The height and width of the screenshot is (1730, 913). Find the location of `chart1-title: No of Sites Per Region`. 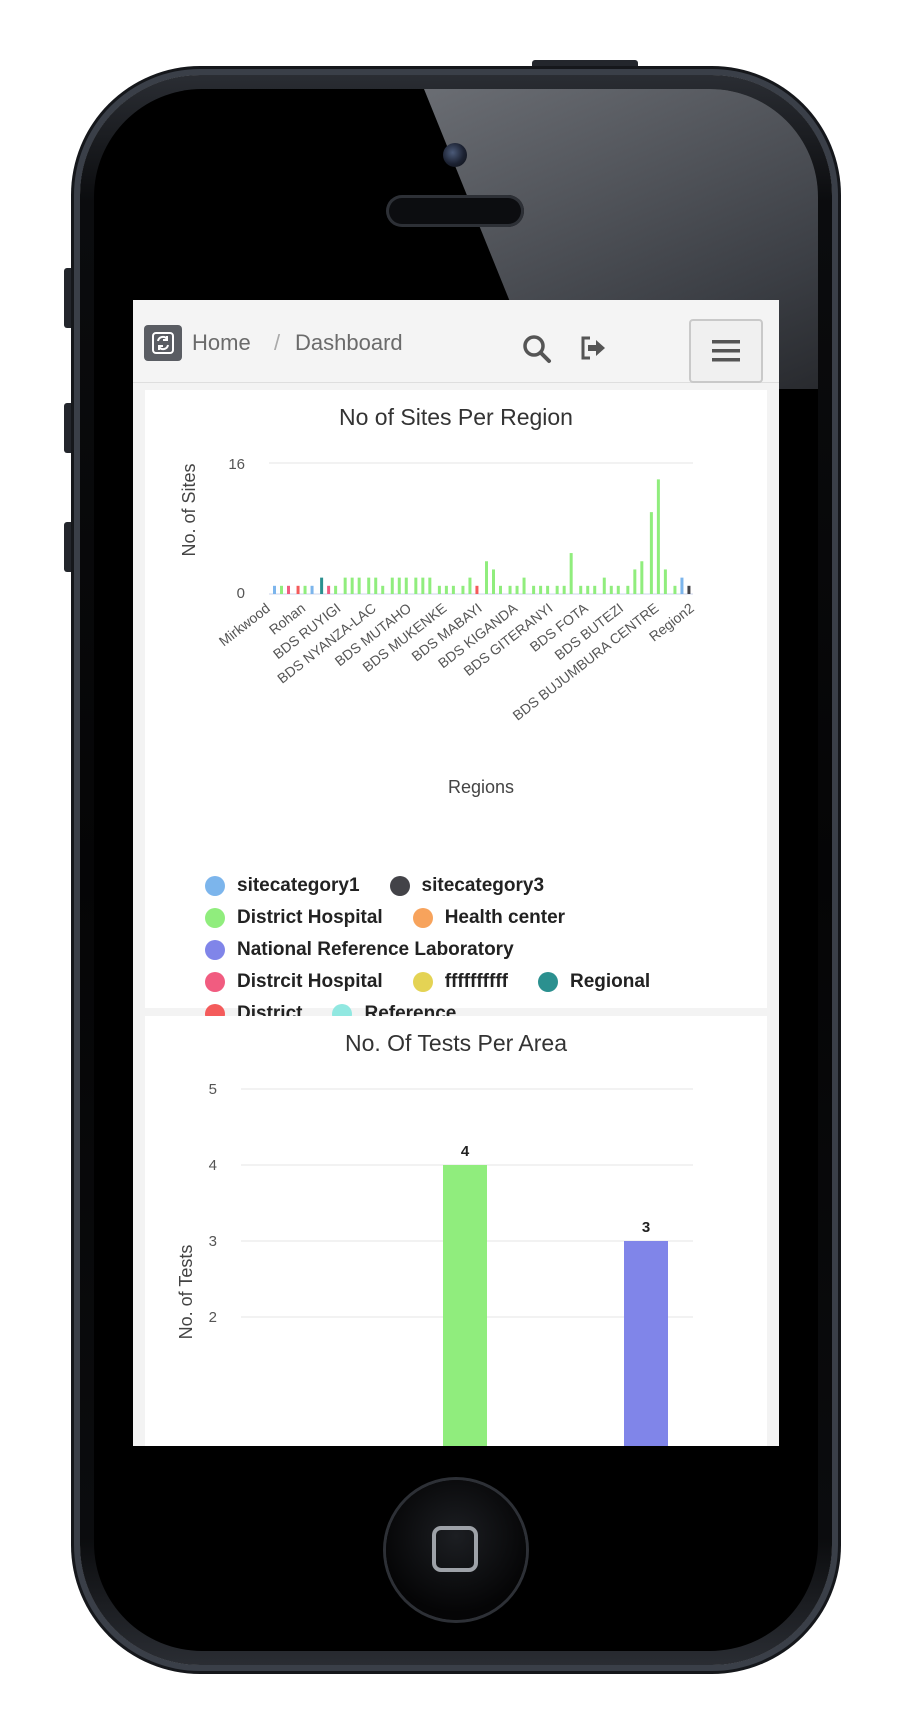

chart1-title: No of Sites Per Region is located at coordinates (456, 417).